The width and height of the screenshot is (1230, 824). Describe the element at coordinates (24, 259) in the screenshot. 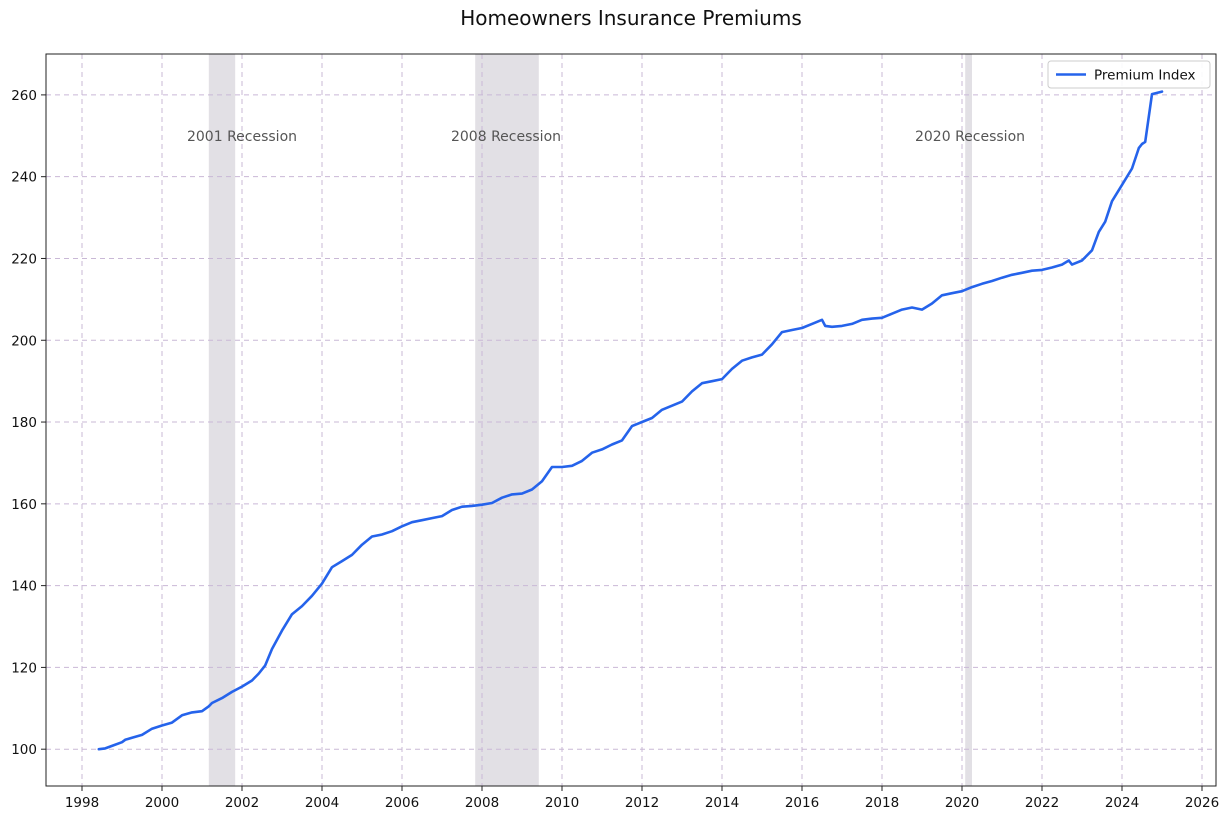

I see `y-tick-label: 220` at that location.